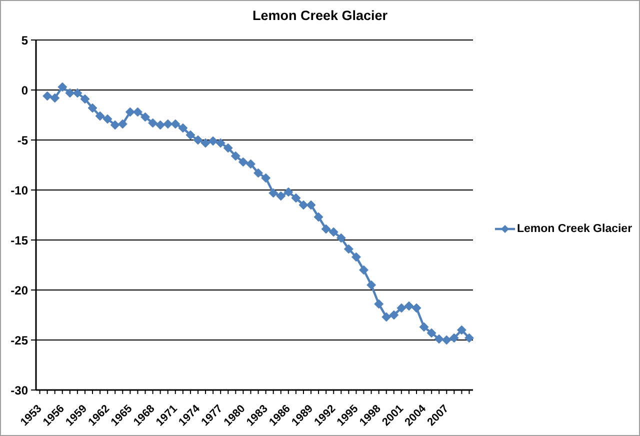  I want to click on y-tick-label: -5, so click(22, 140).